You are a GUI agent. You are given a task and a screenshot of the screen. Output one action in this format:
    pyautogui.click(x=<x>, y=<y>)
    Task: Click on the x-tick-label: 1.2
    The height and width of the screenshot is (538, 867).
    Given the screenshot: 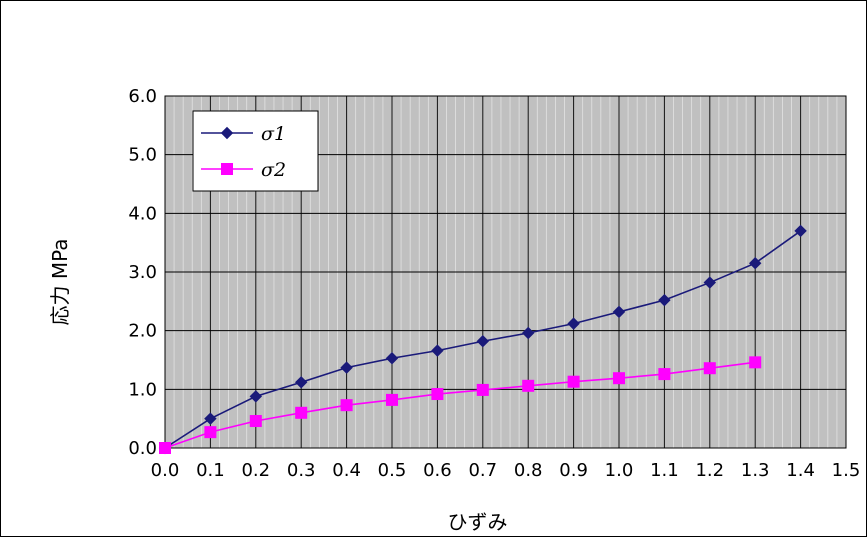 What is the action you would take?
    pyautogui.click(x=709, y=470)
    